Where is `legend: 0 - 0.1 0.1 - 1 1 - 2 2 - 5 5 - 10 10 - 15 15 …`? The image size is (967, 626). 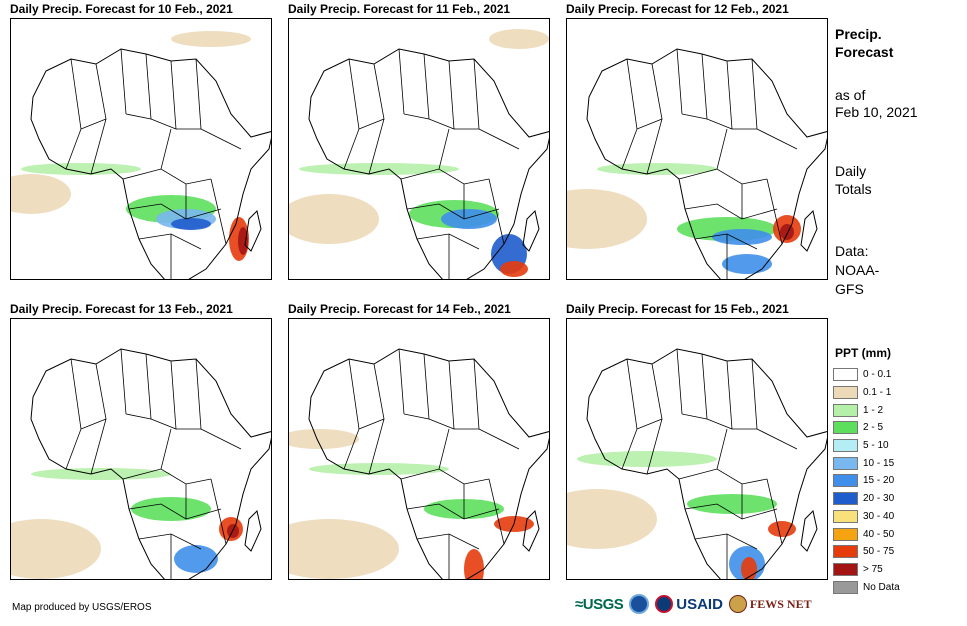 legend: 0 - 0.1 0.1 - 1 1 - 2 2 - 5 5 - 10 10 - 15 15 … is located at coordinates (866, 481).